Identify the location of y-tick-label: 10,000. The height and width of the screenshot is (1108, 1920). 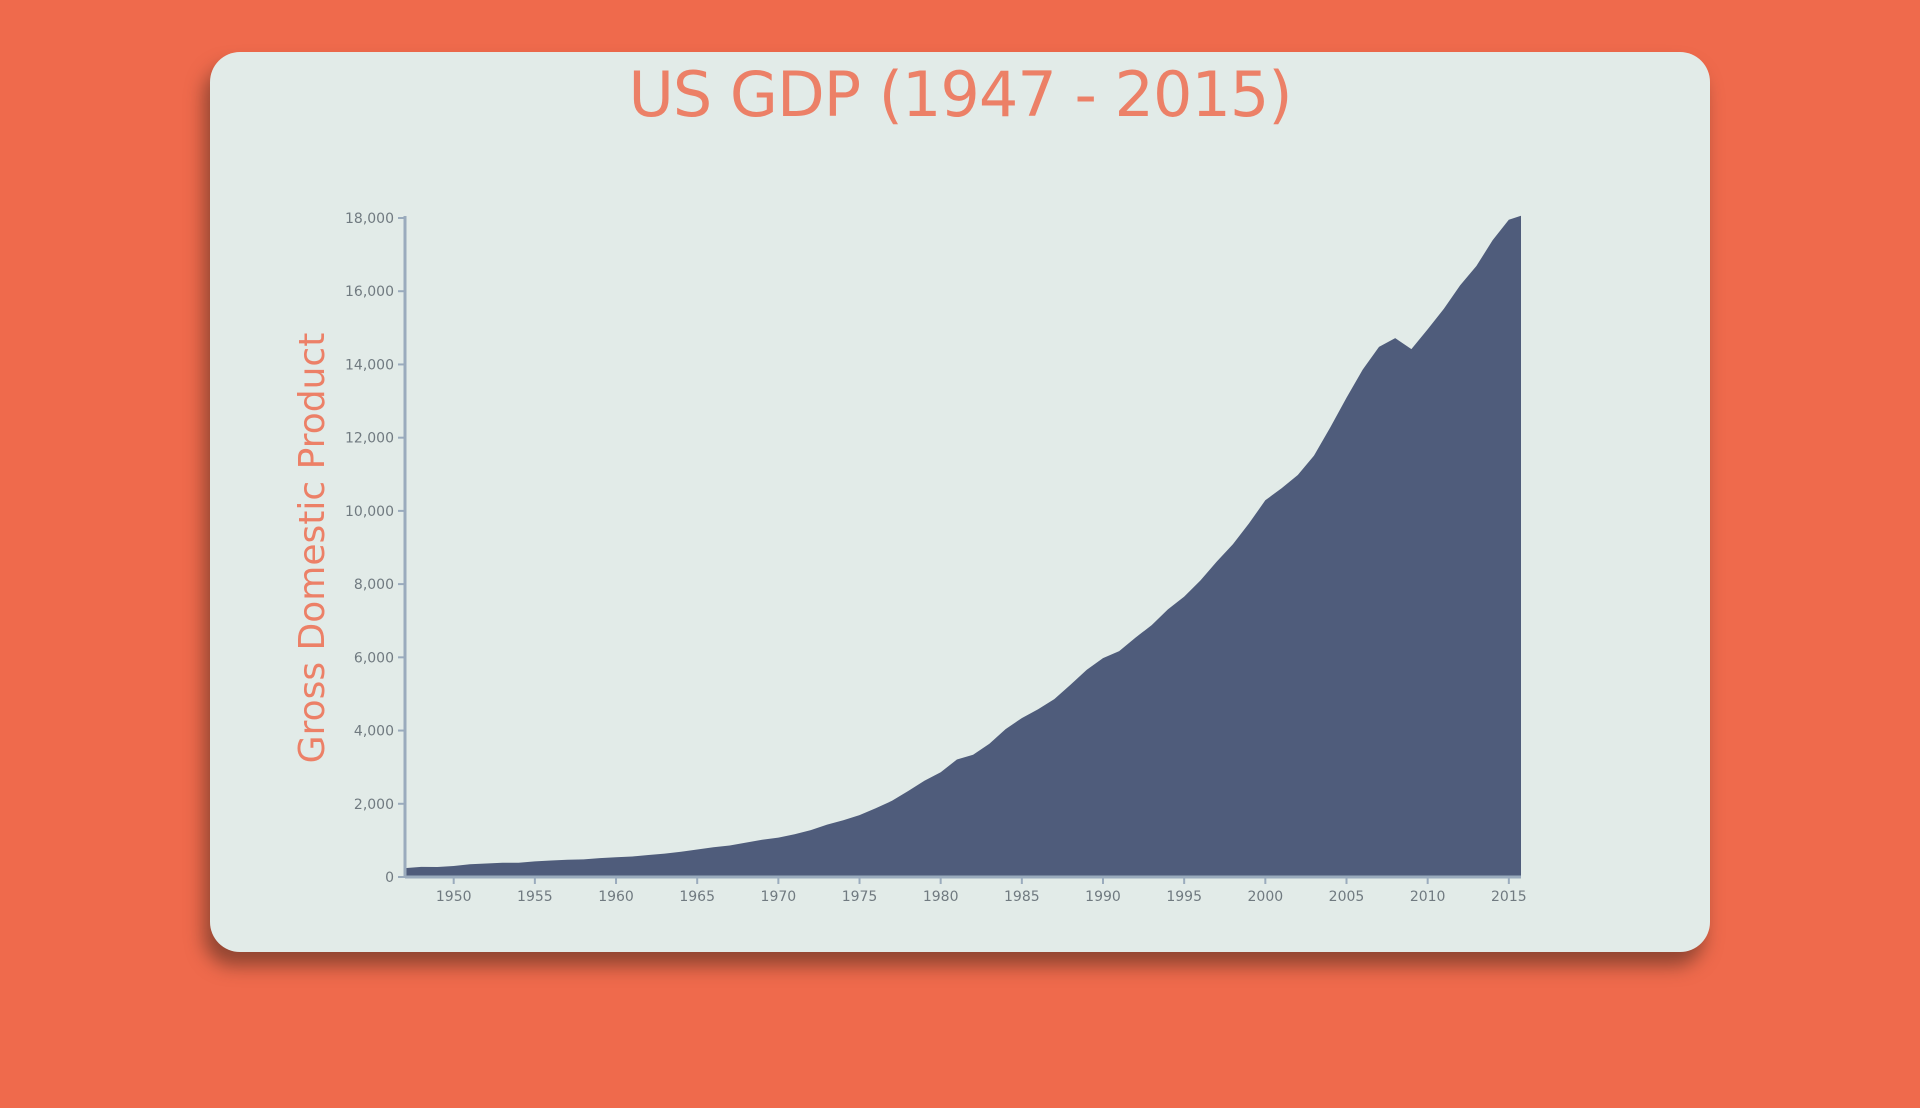
(369, 512).